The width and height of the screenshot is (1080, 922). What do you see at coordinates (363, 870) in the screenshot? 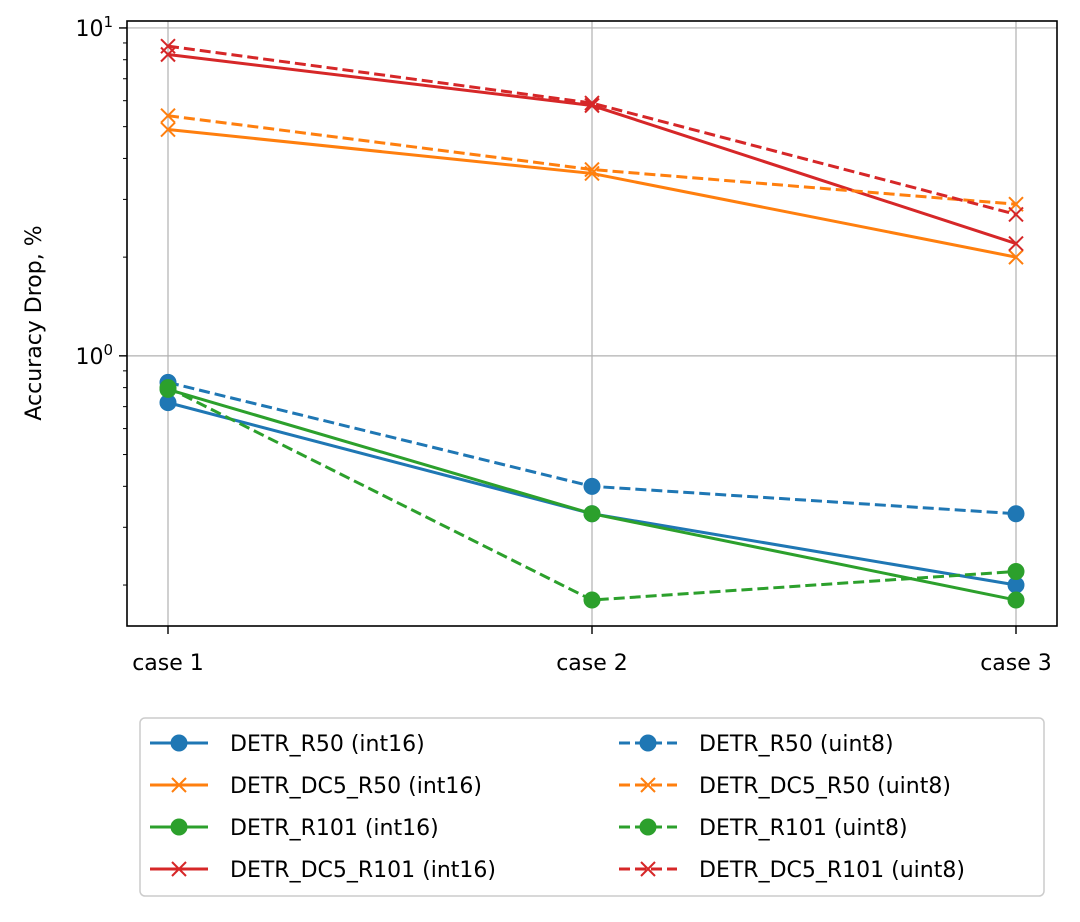
I see `legend-label: DETR_DC5_R101 (int16)` at bounding box center [363, 870].